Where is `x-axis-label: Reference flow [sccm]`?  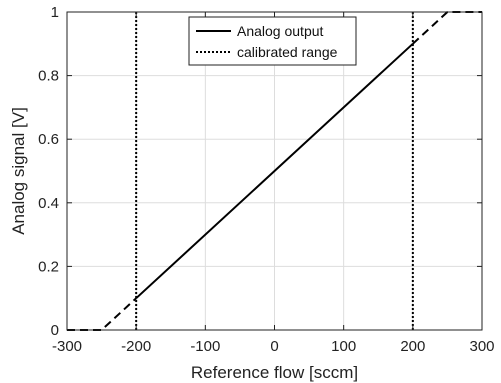 x-axis-label: Reference flow [sccm] is located at coordinates (274, 372).